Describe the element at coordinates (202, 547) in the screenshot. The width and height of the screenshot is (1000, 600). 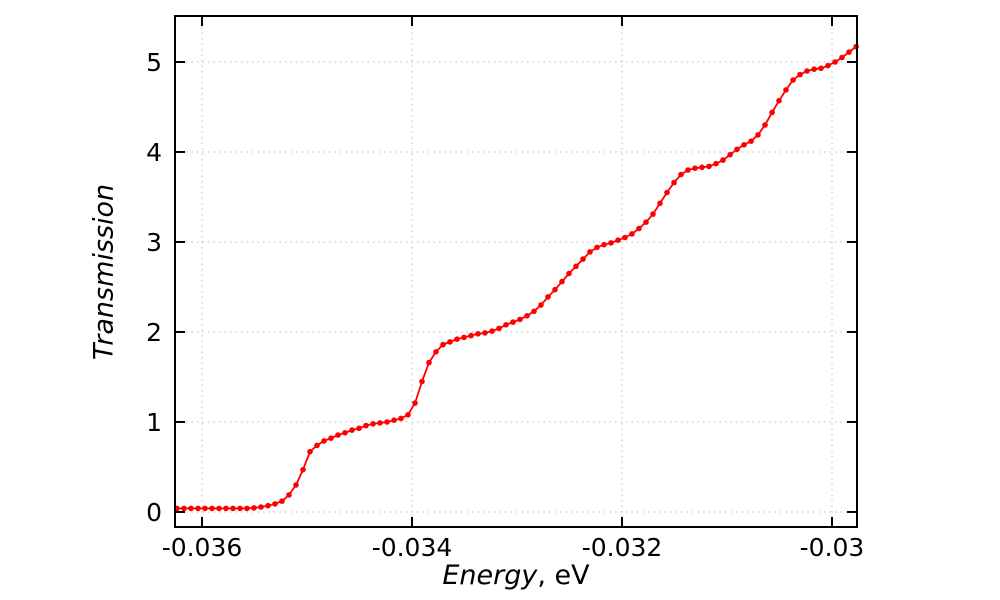
I see `x-tick-label: -0.036` at that location.